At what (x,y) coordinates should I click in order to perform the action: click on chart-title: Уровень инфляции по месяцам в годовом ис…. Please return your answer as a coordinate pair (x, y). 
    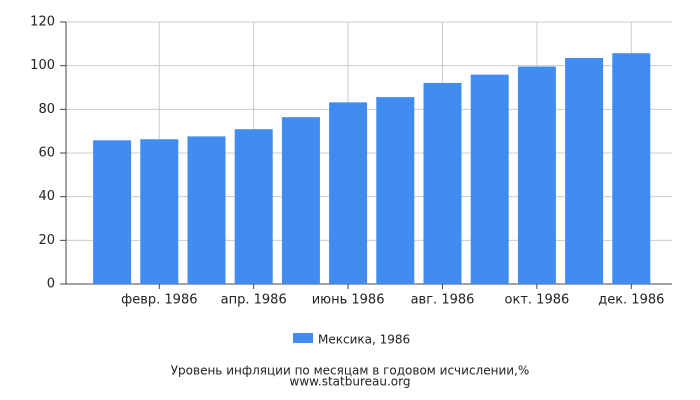
    Looking at the image, I should click on (350, 371).